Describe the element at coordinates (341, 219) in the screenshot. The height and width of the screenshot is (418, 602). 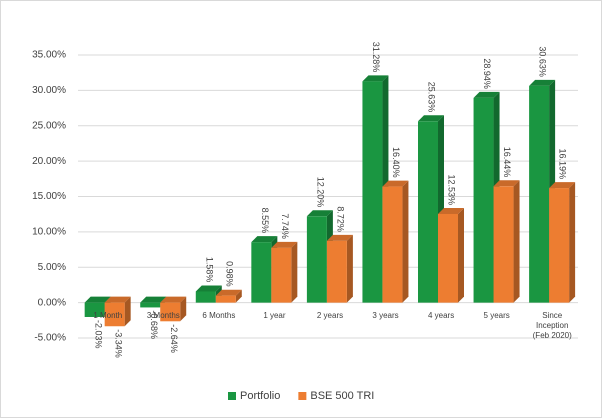
I see `value-label: 8.72%` at that location.